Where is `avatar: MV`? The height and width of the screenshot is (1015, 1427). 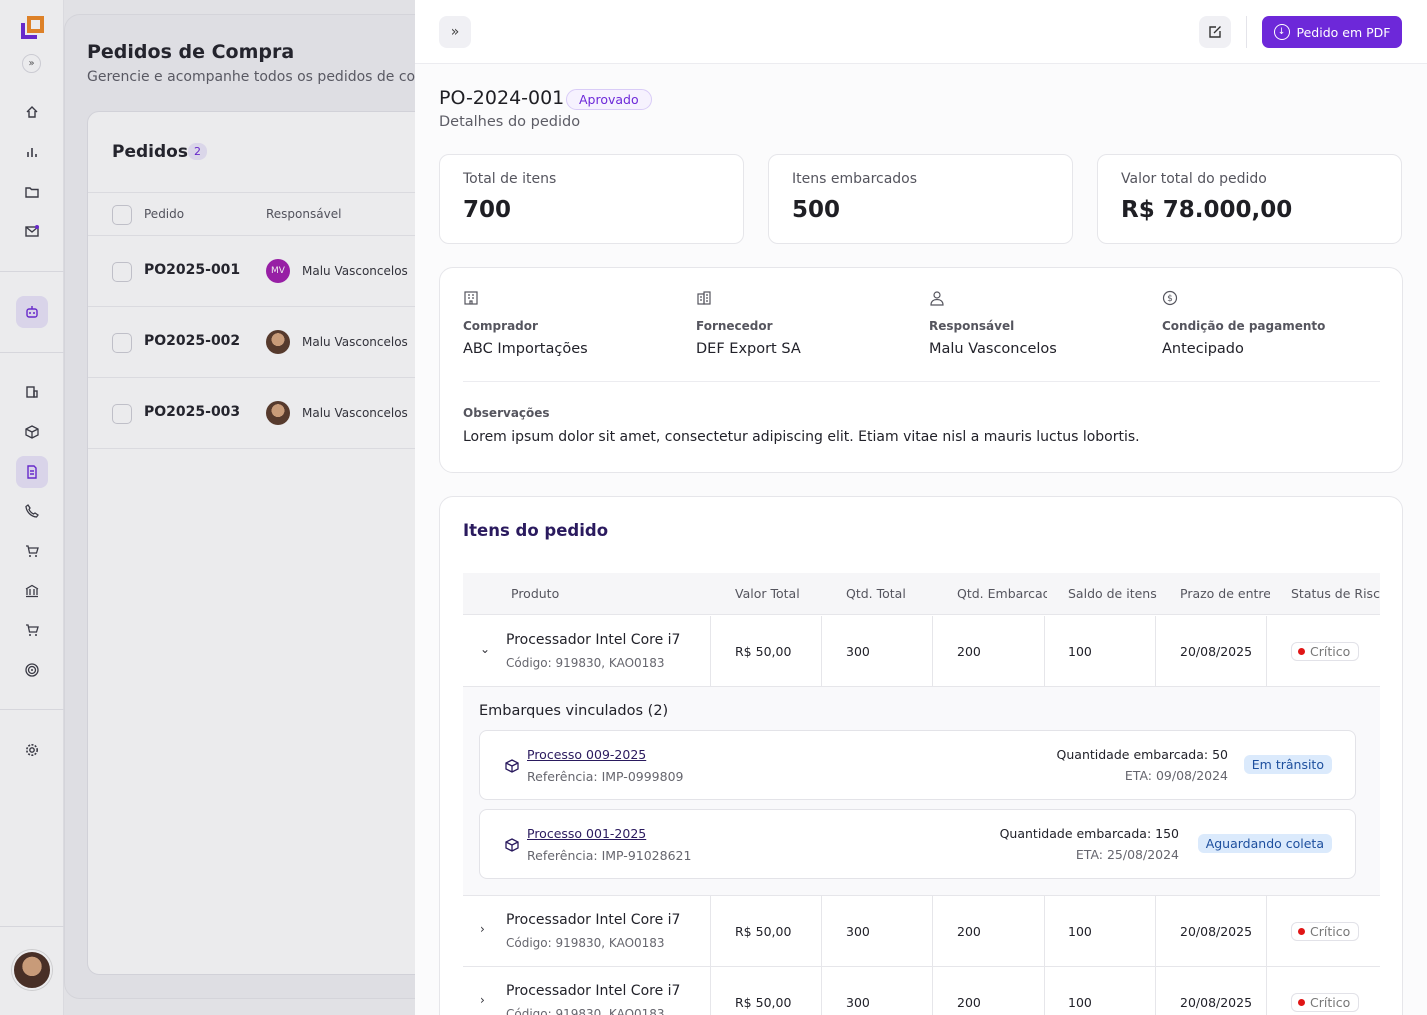 avatar: MV is located at coordinates (278, 271).